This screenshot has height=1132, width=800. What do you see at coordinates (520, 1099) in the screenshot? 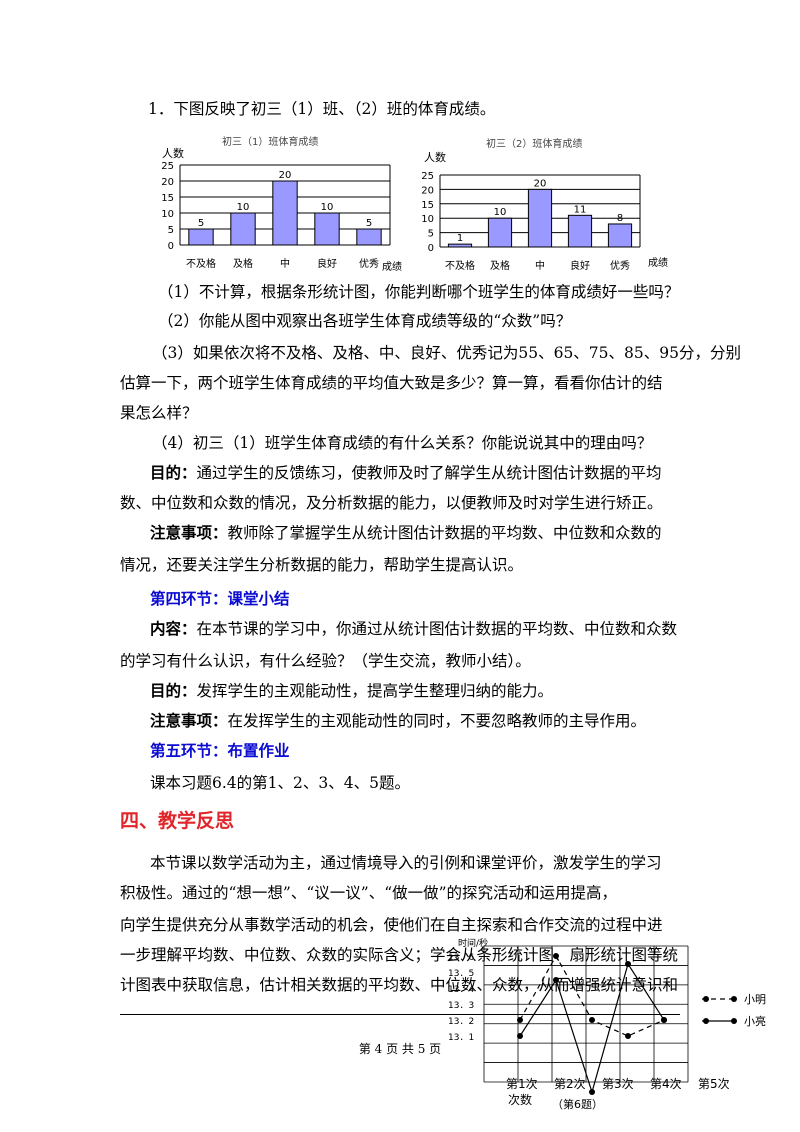
I see `x-axis-label: 次数` at bounding box center [520, 1099].